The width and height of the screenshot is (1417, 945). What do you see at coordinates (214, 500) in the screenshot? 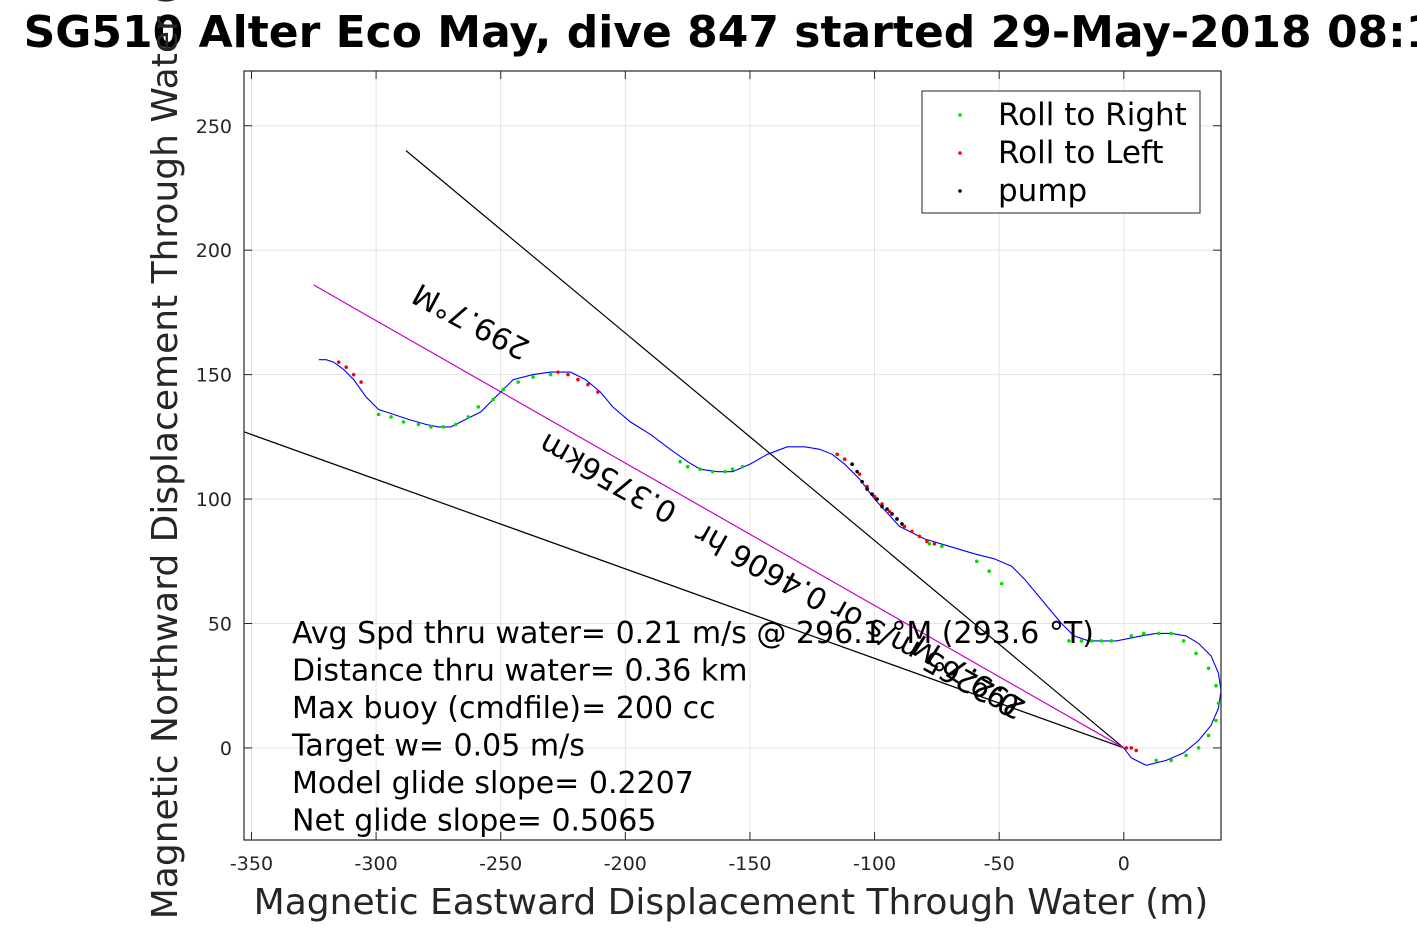
I see `y-tick-label: 100` at bounding box center [214, 500].